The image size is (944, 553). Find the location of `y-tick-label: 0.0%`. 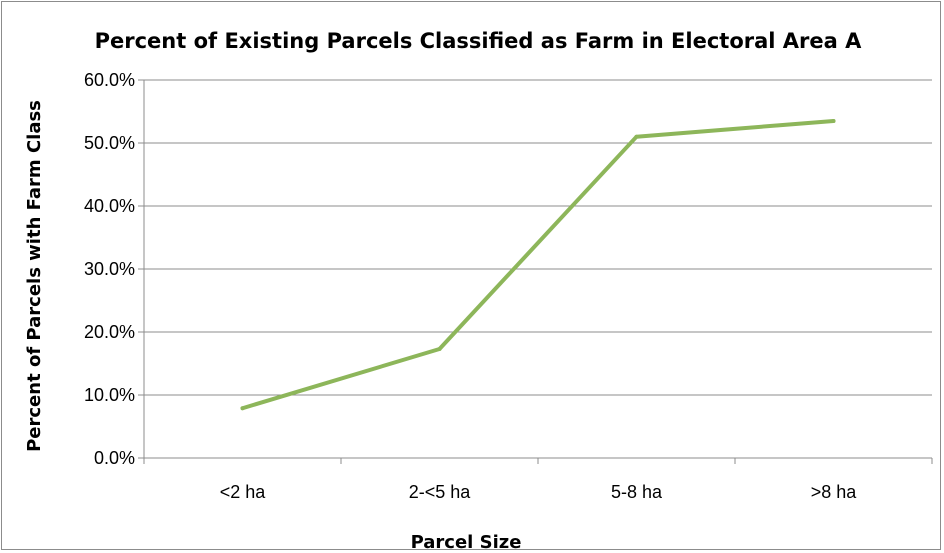

y-tick-label: 0.0% is located at coordinates (114, 458).